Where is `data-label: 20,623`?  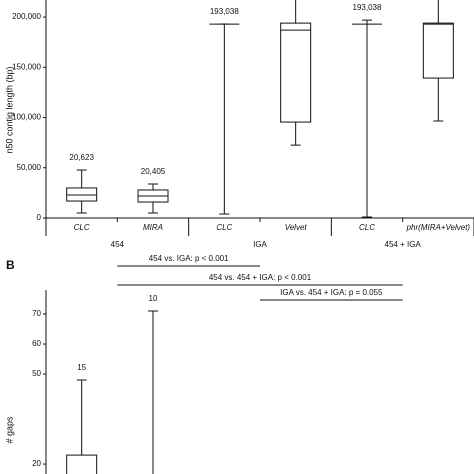 data-label: 20,623 is located at coordinates (81, 157).